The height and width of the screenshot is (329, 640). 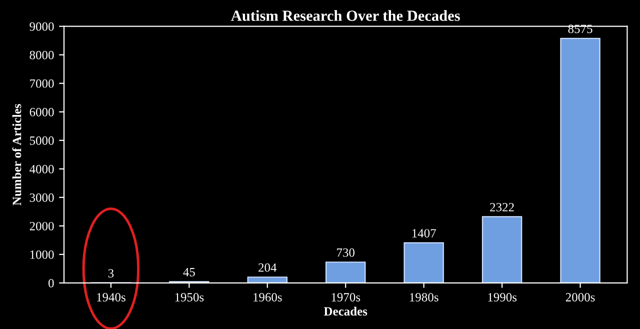 I want to click on x-axis-title: Decades, so click(x=346, y=311).